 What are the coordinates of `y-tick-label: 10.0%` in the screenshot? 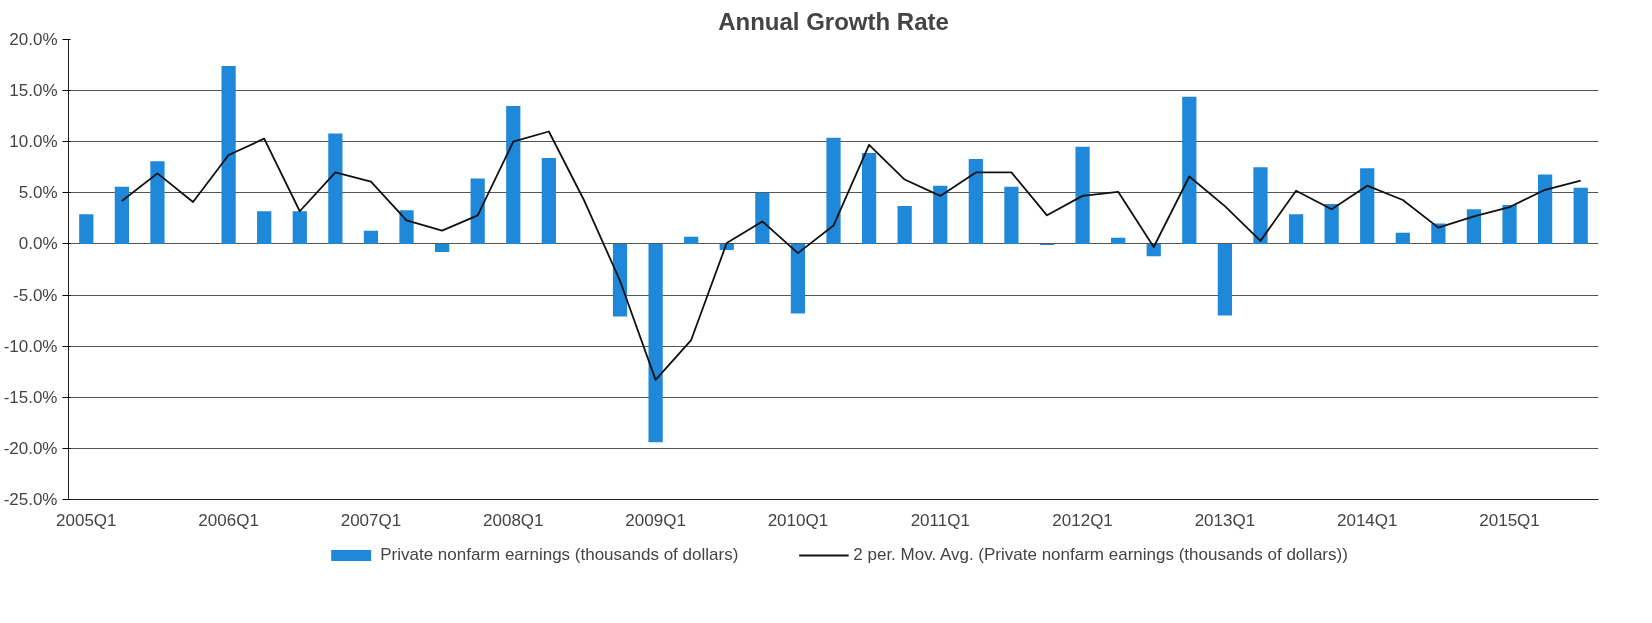 It's located at (33, 142).